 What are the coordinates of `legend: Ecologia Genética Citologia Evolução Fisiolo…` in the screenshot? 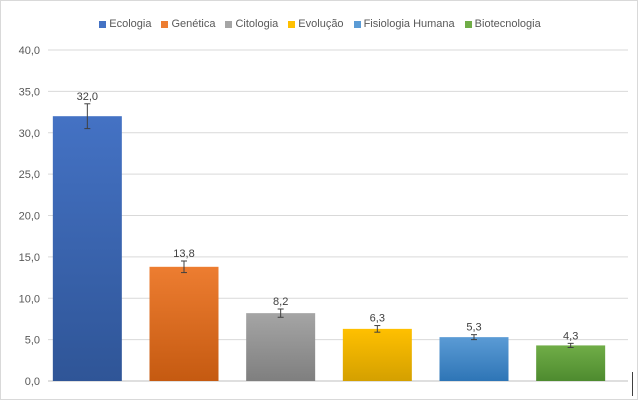 It's located at (320, 24).